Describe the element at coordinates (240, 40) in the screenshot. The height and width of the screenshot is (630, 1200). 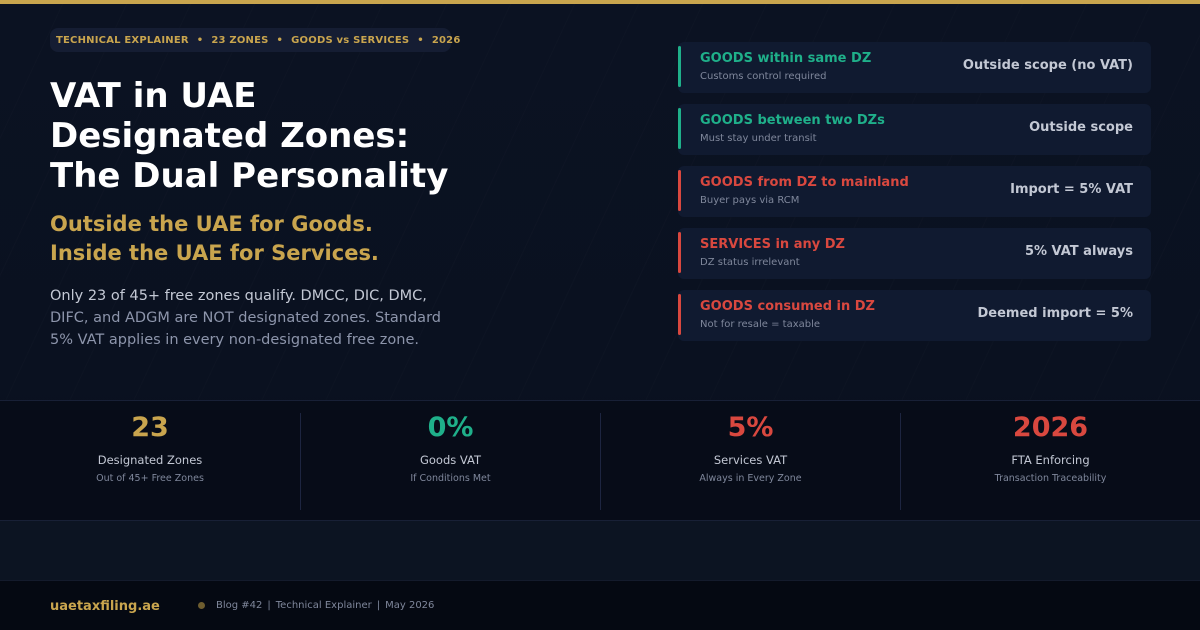
I see `tag-item: 23 ZONES` at that location.